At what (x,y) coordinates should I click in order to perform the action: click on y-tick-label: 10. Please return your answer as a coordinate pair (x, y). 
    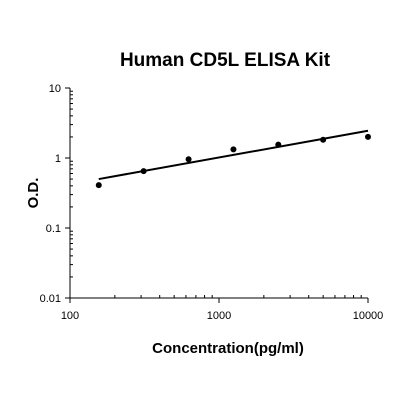
    Looking at the image, I should click on (55, 89).